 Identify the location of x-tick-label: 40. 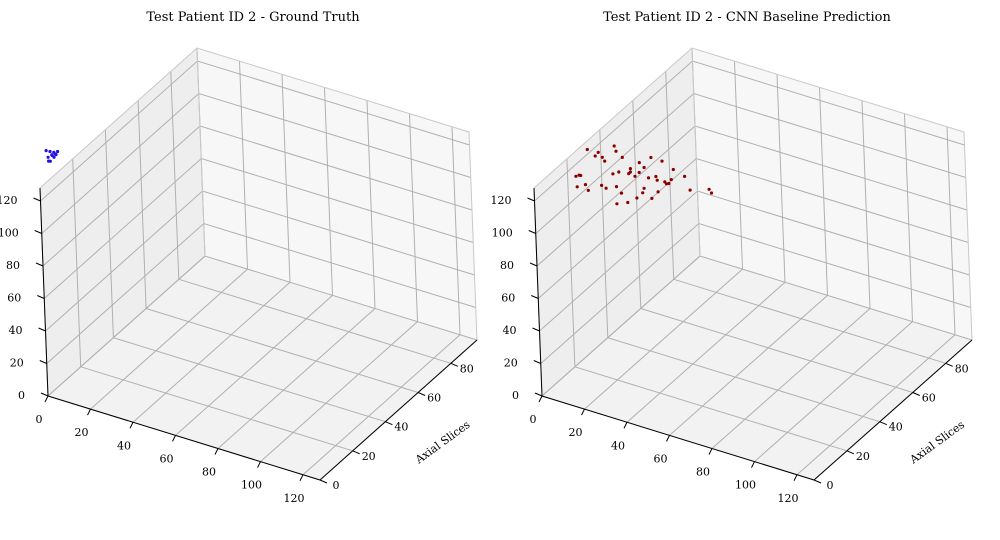
(124, 445).